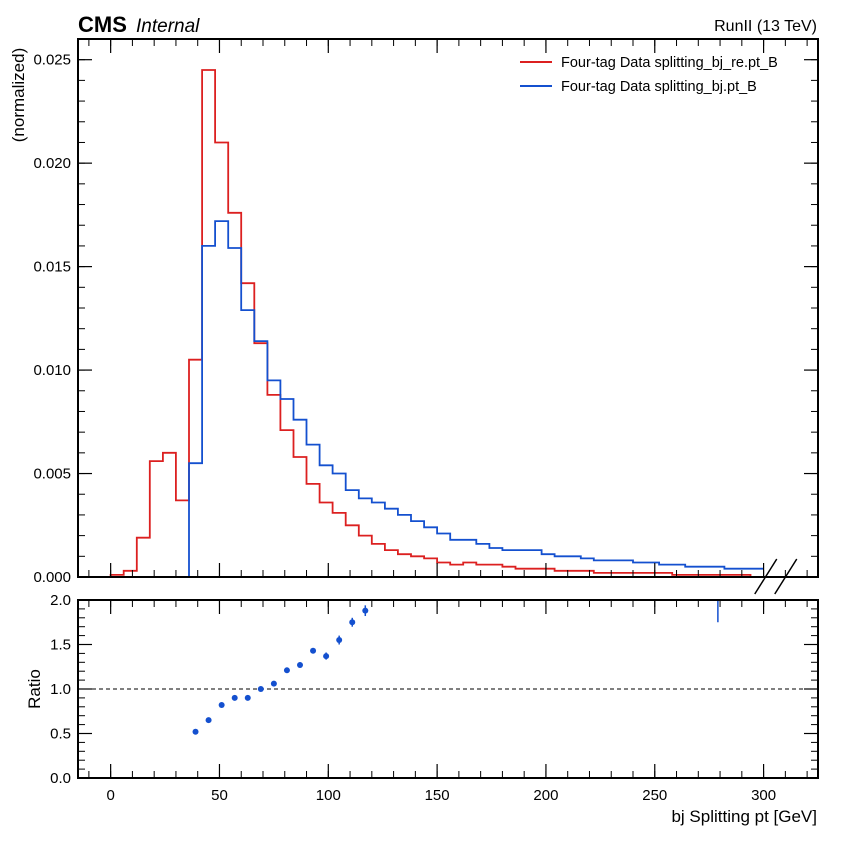 This screenshot has width=858, height=851. I want to click on ratio-y-tick-label: 1.5, so click(60, 645).